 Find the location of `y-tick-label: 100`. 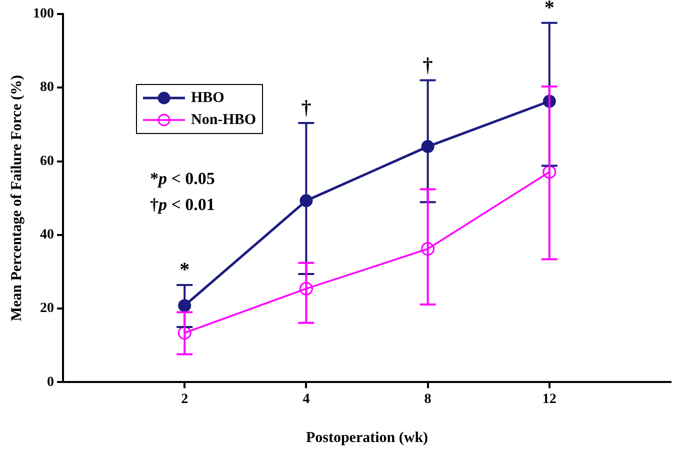

y-tick-label: 100 is located at coordinates (43, 14).